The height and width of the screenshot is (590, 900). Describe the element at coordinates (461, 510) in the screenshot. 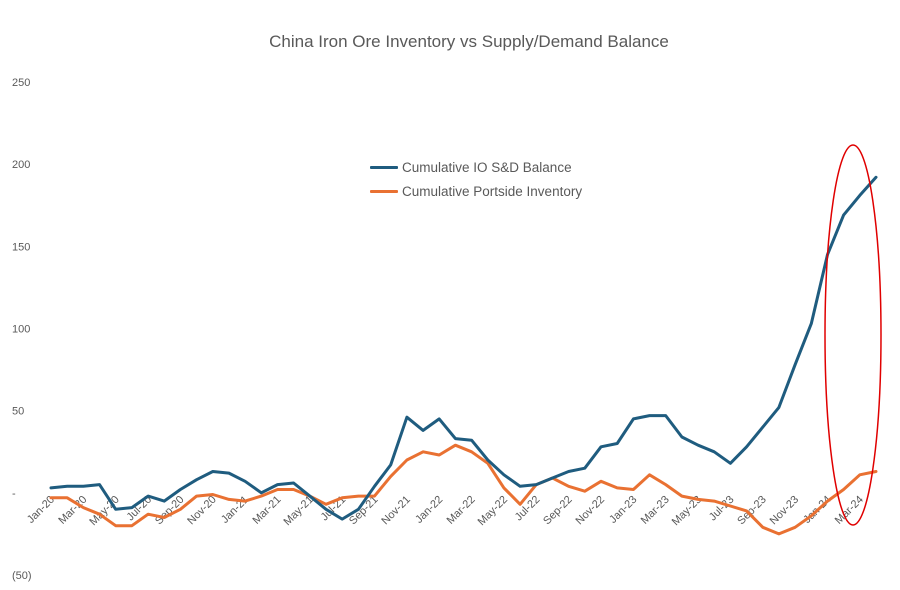

I see `x-tick-label: Mar-22` at that location.